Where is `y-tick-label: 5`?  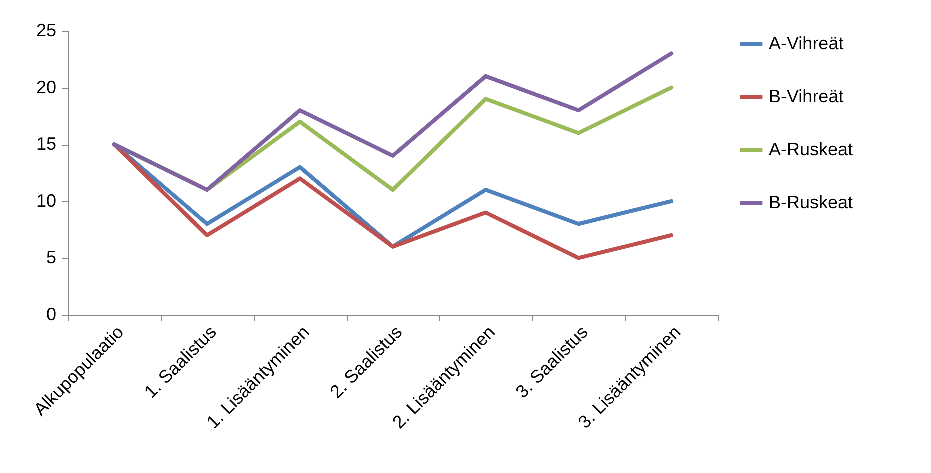
y-tick-label: 5 is located at coordinates (51, 258).